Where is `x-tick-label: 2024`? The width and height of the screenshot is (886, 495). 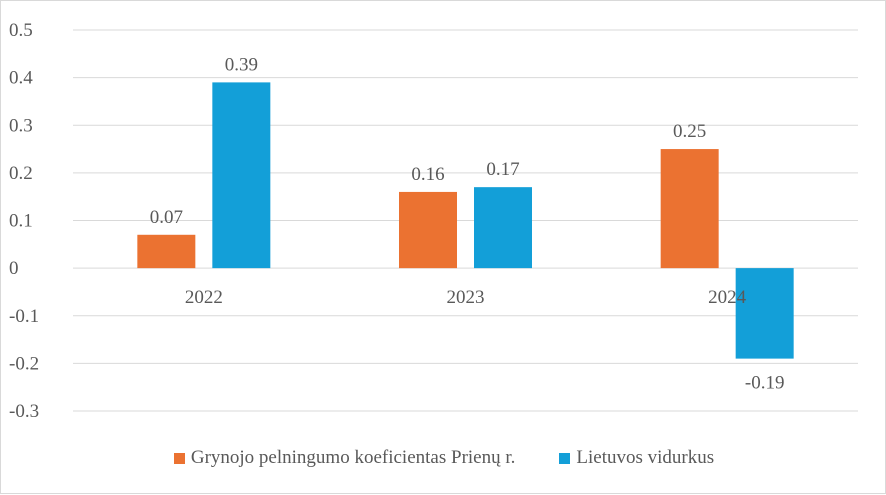 x-tick-label: 2024 is located at coordinates (727, 297).